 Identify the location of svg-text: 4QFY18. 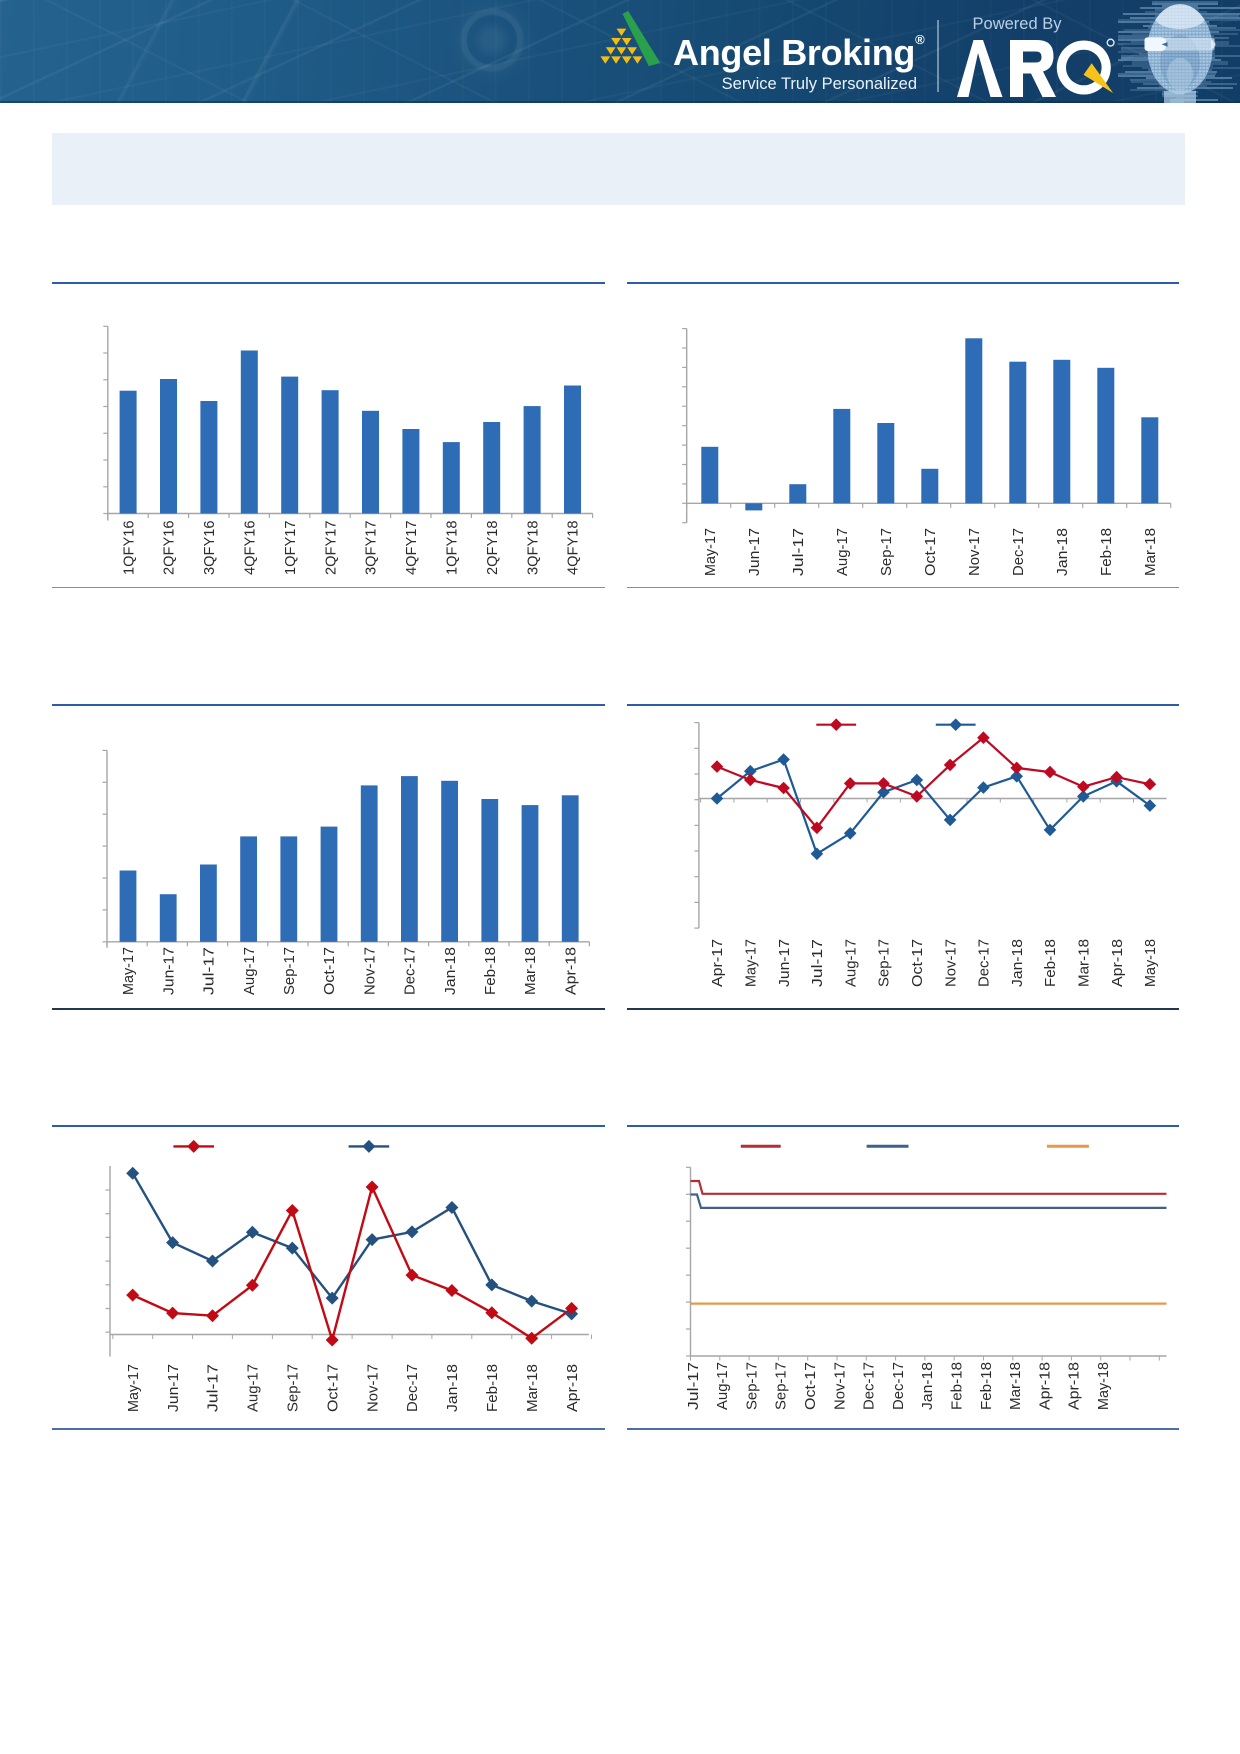
(573, 548).